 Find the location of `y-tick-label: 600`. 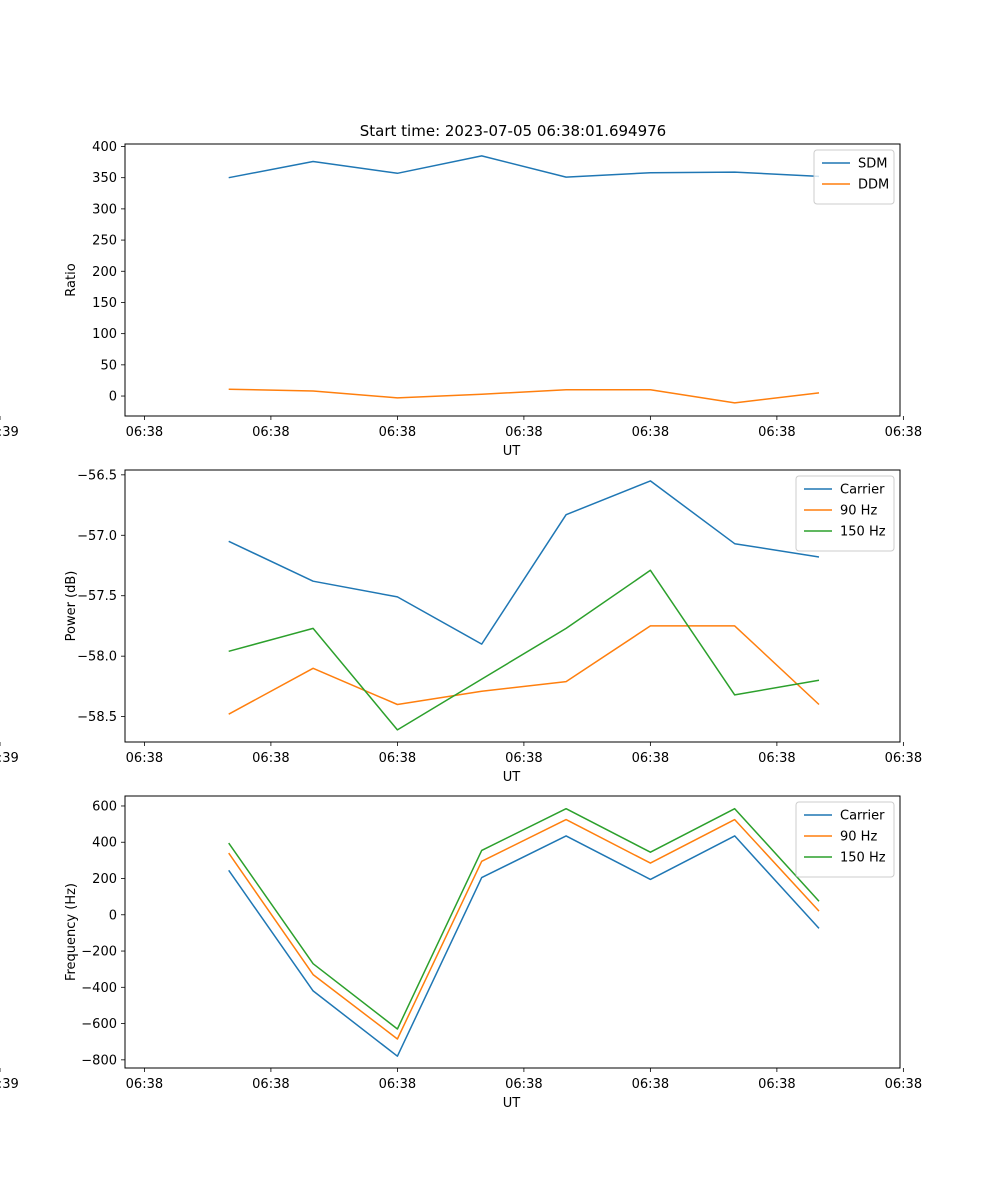

y-tick-label: 600 is located at coordinates (104, 806).